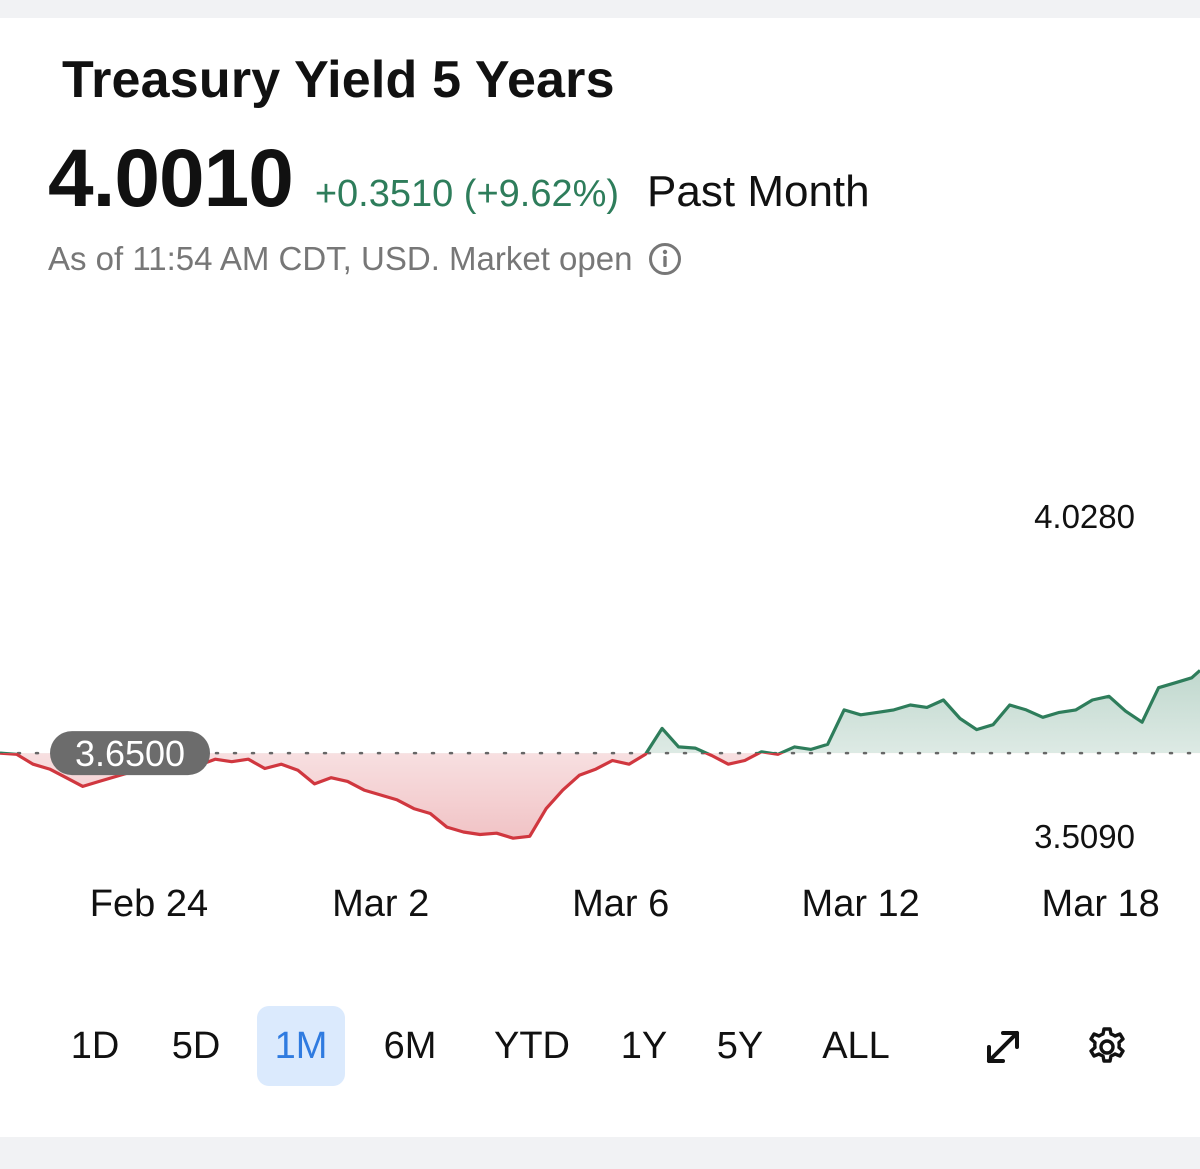 The height and width of the screenshot is (1169, 1200). Describe the element at coordinates (1084, 516) in the screenshot. I see `high-label: 4.0280` at that location.